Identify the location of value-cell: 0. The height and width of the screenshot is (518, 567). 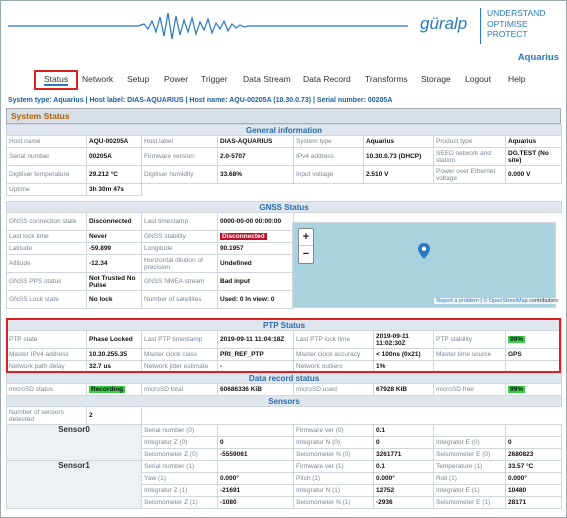
(403, 442).